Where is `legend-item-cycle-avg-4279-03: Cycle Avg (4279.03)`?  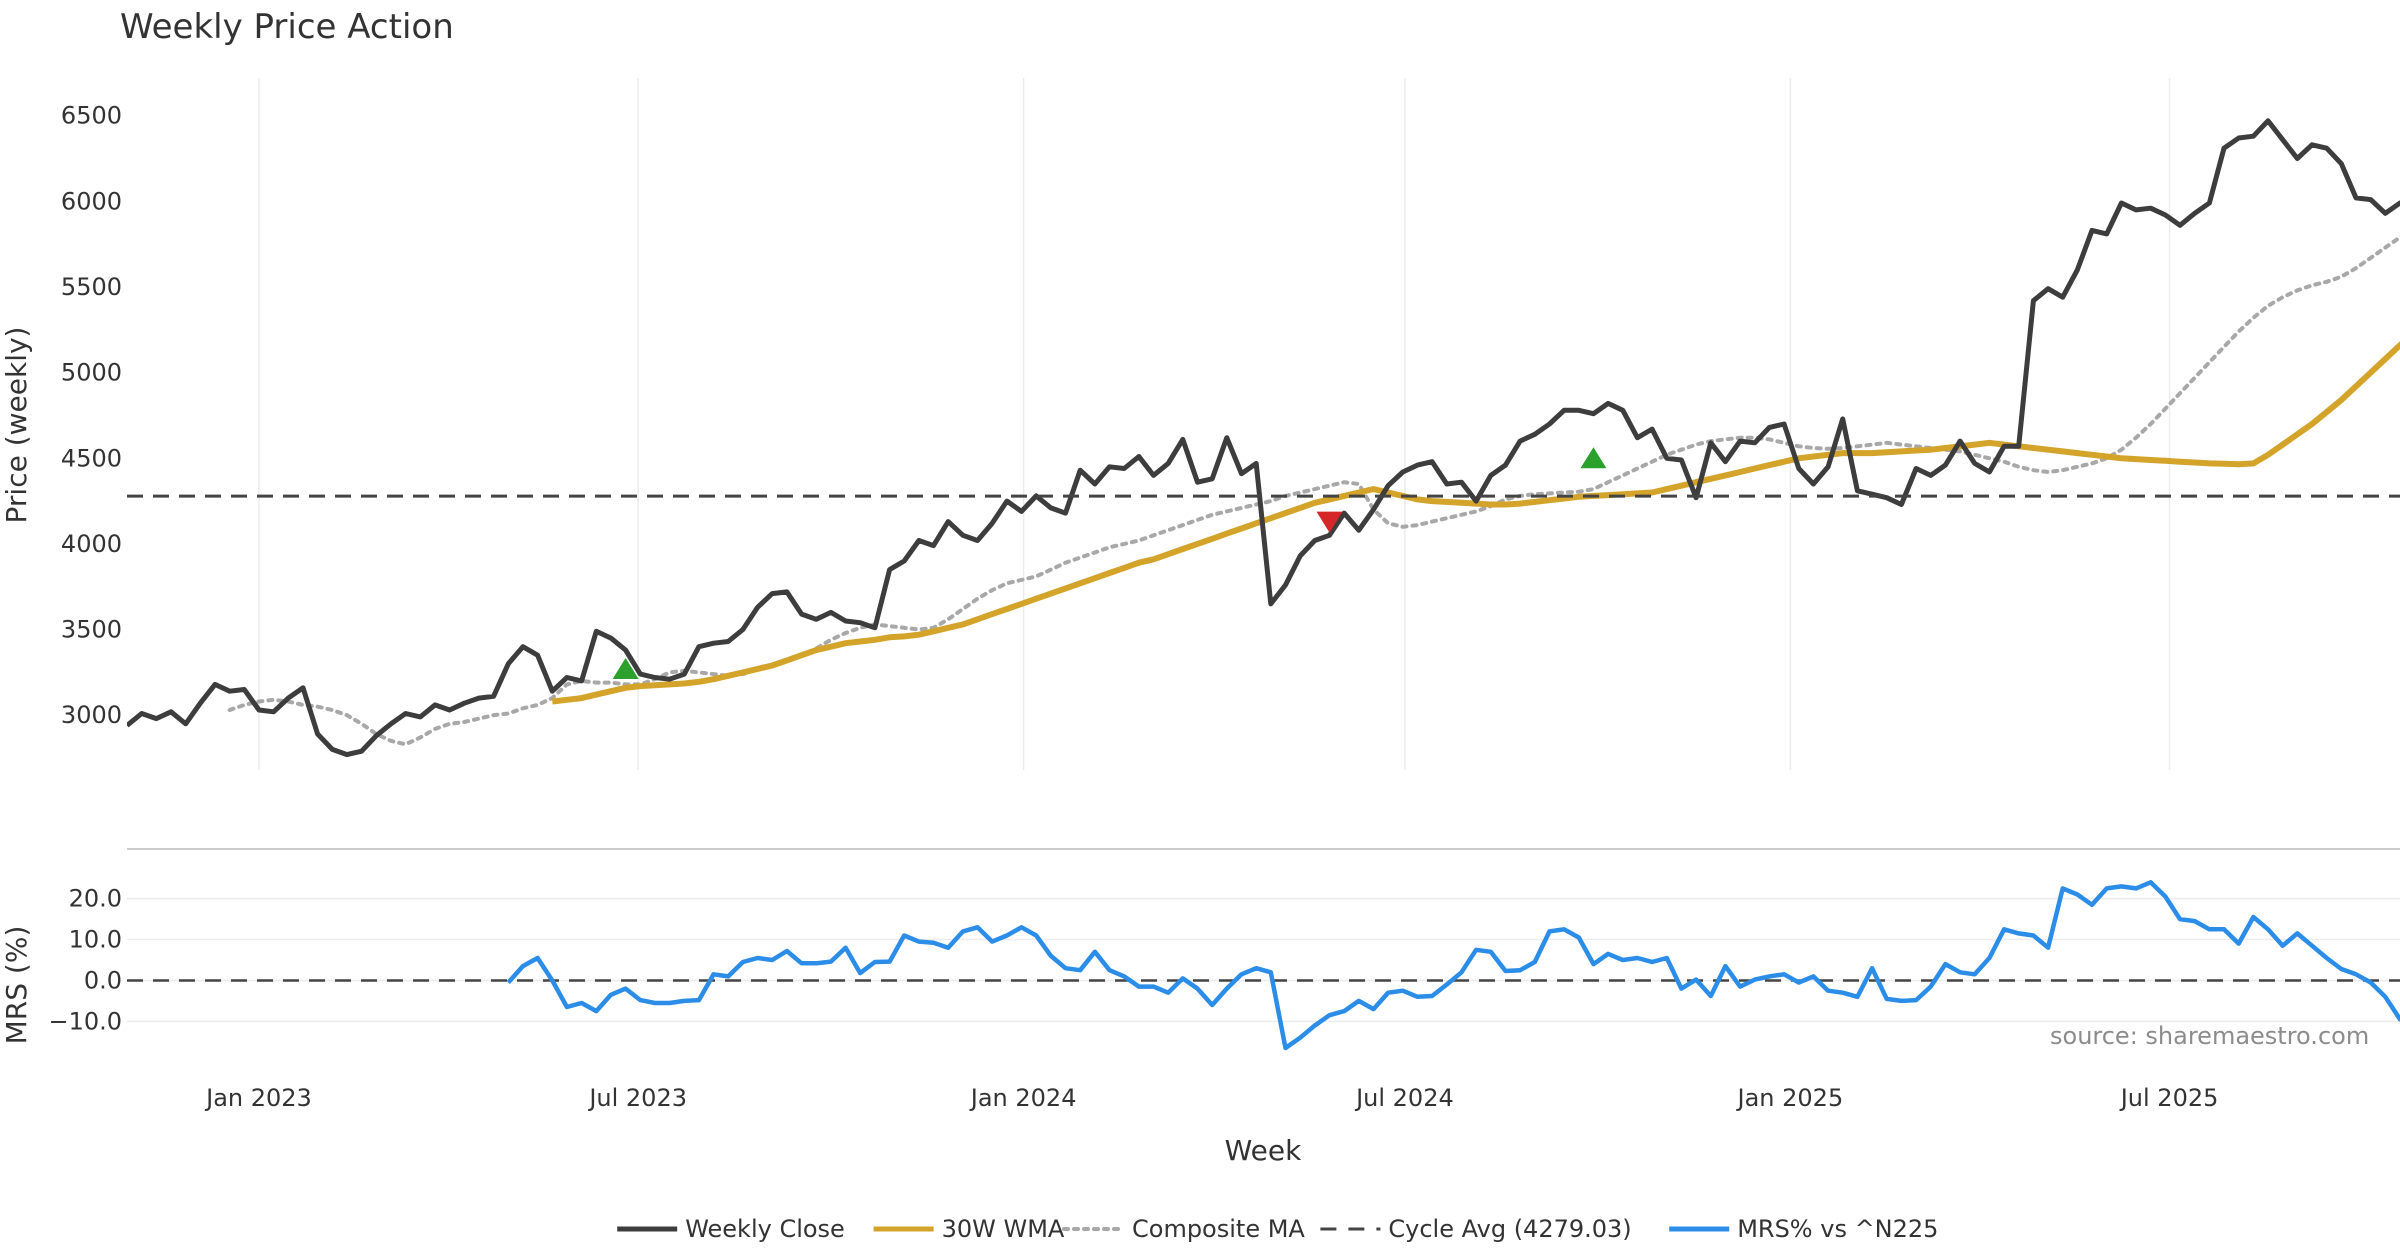
legend-item-cycle-avg-4279-03: Cycle Avg (4279.03) is located at coordinates (1476, 1229).